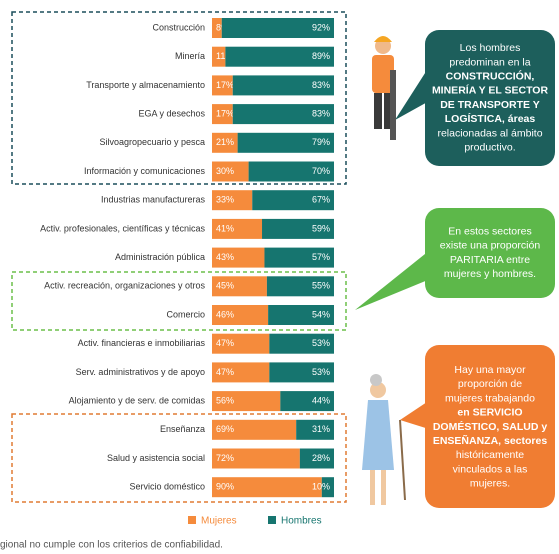 Image resolution: width=559 pixels, height=554 pixels. Describe the element at coordinates (321, 257) in the screenshot. I see `value-label: 57%` at that location.